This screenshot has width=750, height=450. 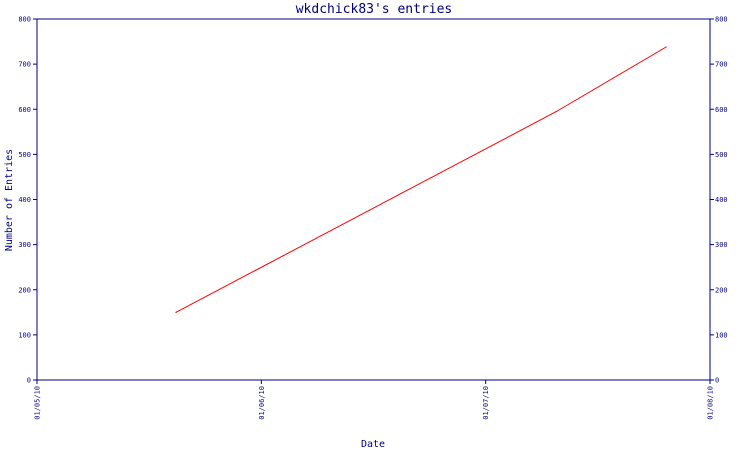 What do you see at coordinates (24, 200) in the screenshot?
I see `y-tick-label-left: 400` at bounding box center [24, 200].